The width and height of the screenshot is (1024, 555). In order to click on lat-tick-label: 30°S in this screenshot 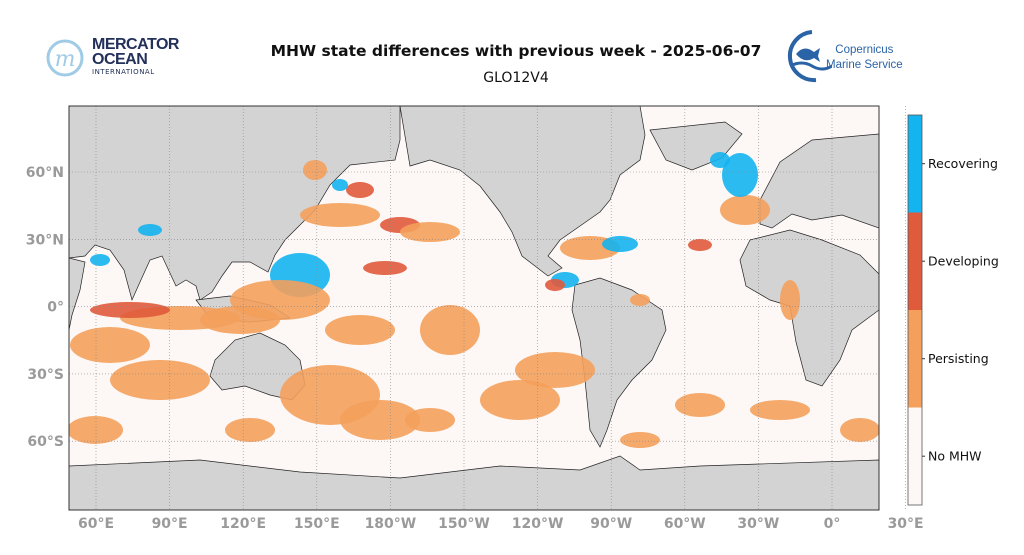, I will do `click(45, 375)`.